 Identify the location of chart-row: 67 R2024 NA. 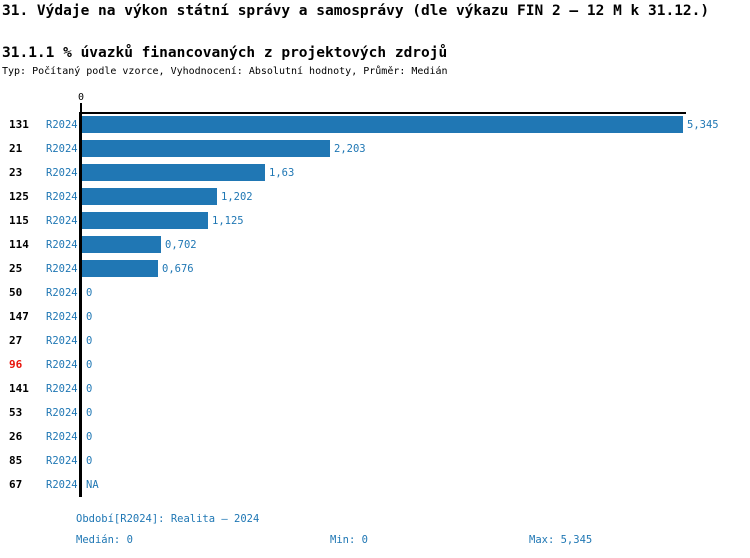
(375, 485).